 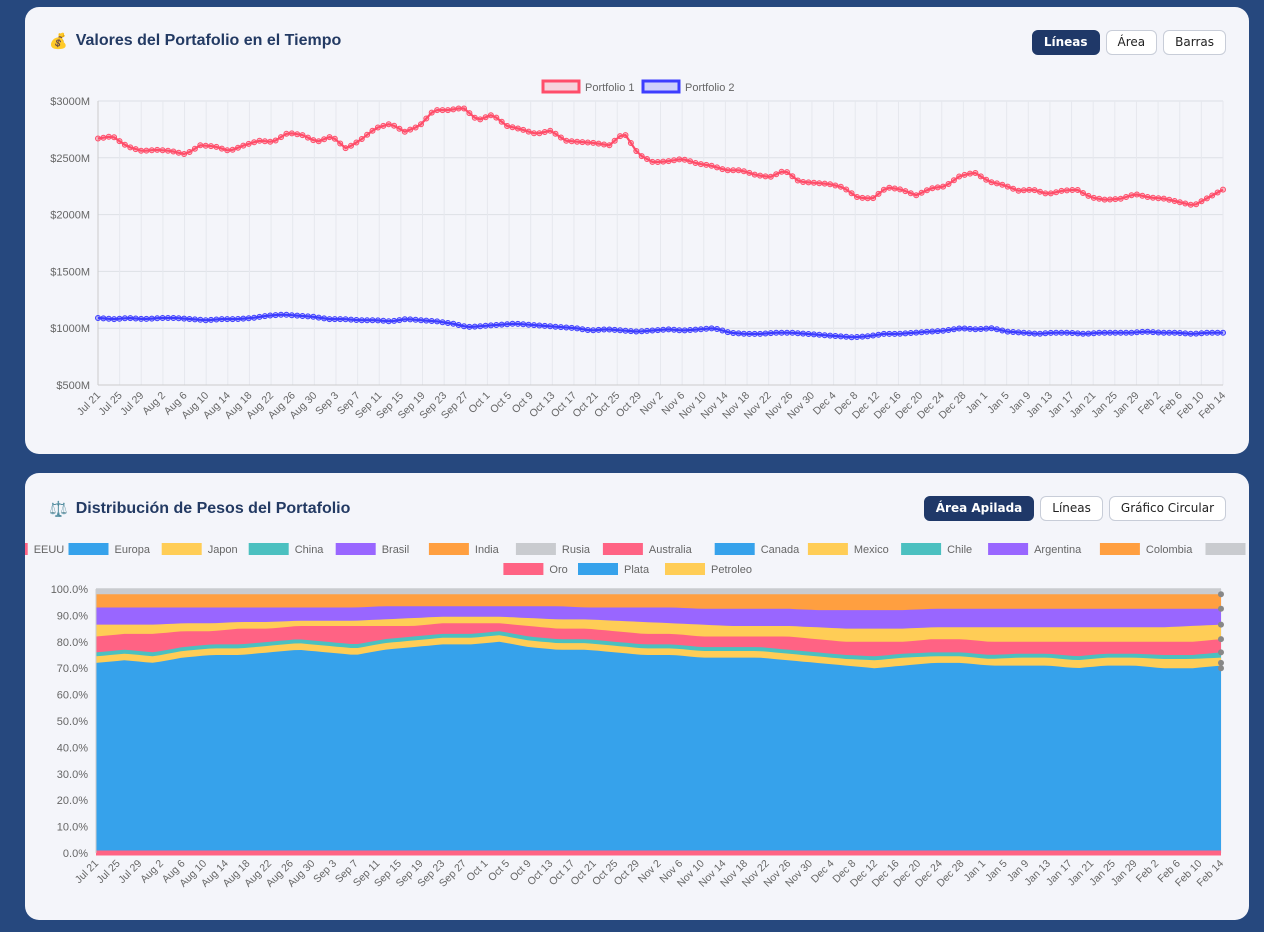 What do you see at coordinates (223, 550) in the screenshot?
I see `legend-label: Japon` at bounding box center [223, 550].